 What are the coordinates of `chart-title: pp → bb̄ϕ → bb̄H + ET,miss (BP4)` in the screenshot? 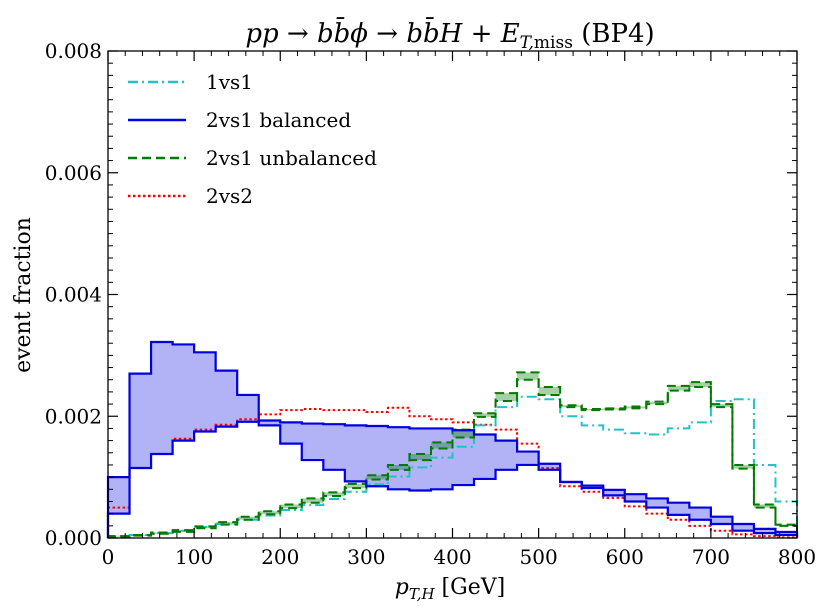 It's located at (449, 34).